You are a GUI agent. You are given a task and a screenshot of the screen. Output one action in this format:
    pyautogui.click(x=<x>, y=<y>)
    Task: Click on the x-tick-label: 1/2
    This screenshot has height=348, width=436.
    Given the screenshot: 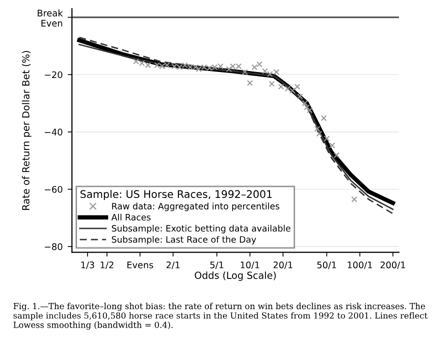 What is the action you would take?
    pyautogui.click(x=107, y=265)
    